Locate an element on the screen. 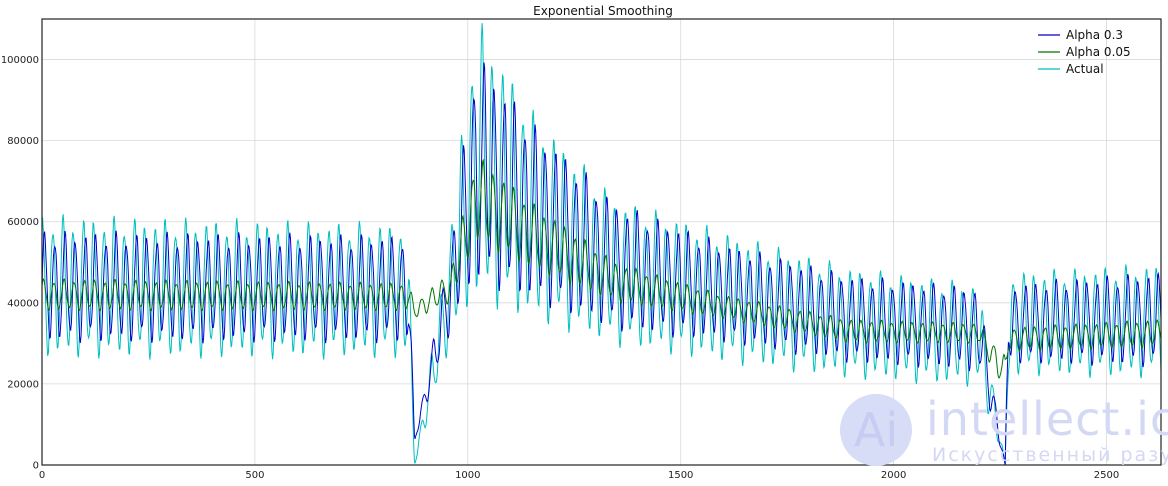 This screenshot has width=1168, height=486. y-tick-label: 40000 is located at coordinates (23, 303).